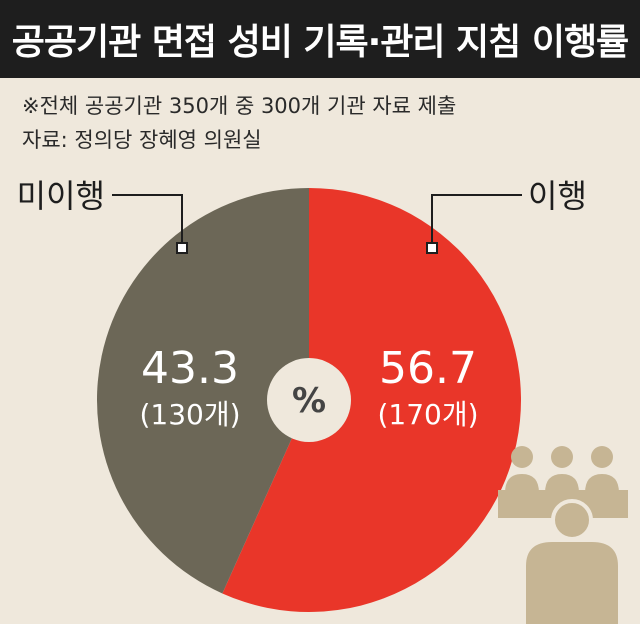 Image resolution: width=640 pixels, height=624 pixels. Describe the element at coordinates (476, 221) in the screenshot. I see `leader-line-implemented` at that location.